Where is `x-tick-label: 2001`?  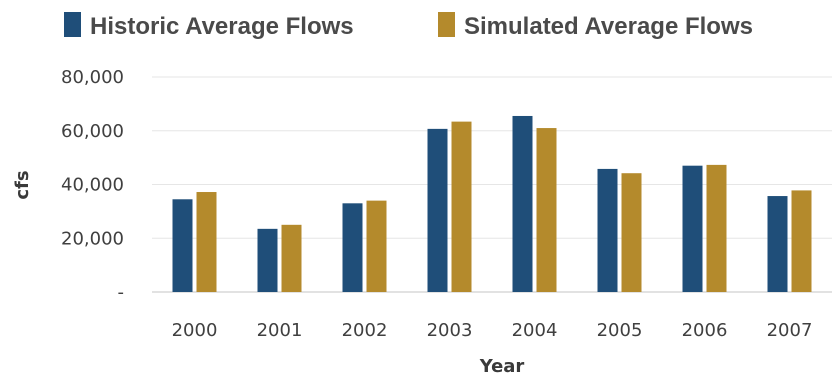 x-tick-label: 2001 is located at coordinates (280, 330).